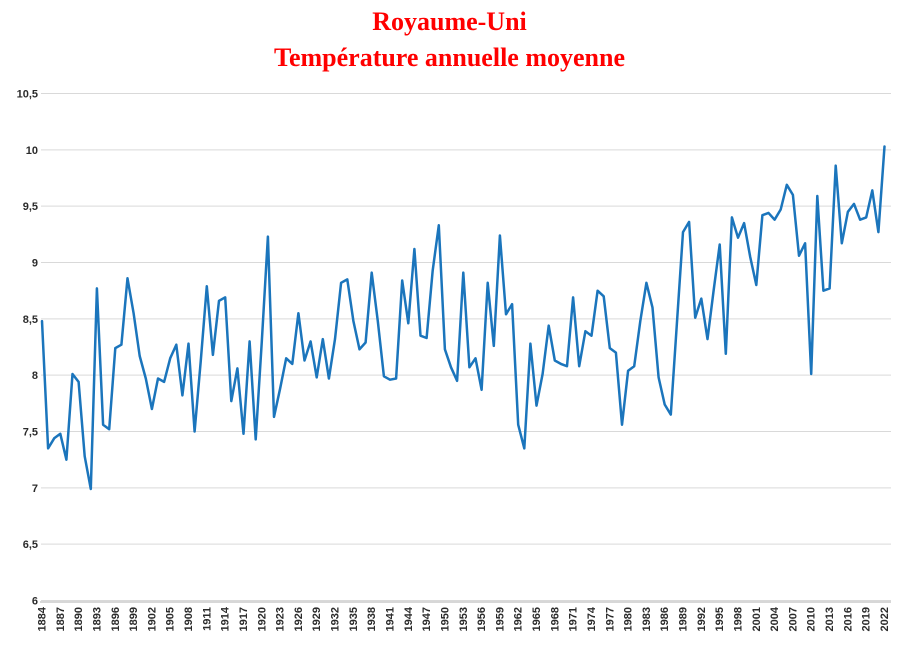 The height and width of the screenshot is (645, 899). Describe the element at coordinates (427, 619) in the screenshot. I see `x-axis-tick-label: 1947` at that location.